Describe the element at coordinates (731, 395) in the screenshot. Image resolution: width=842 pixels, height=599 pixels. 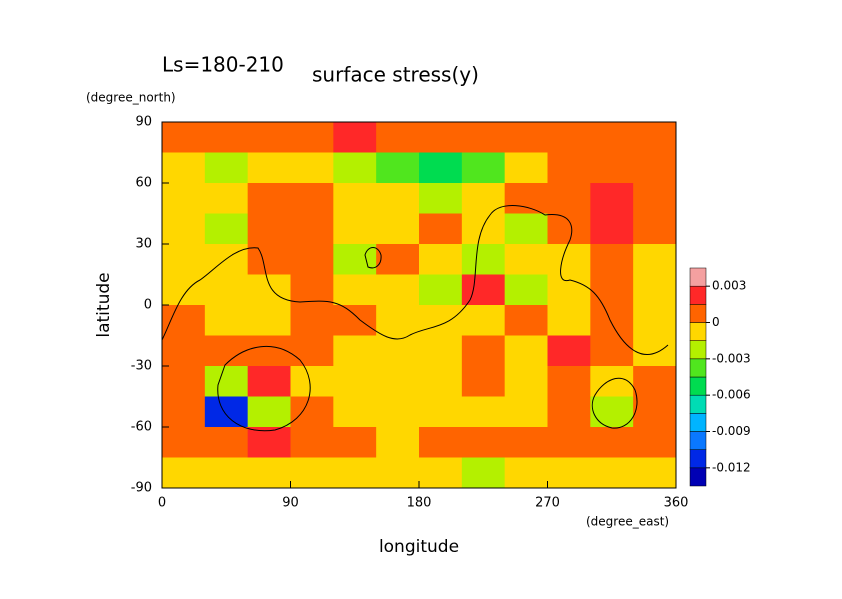
I see `colorbar-tick-label: -0.006` at that location.